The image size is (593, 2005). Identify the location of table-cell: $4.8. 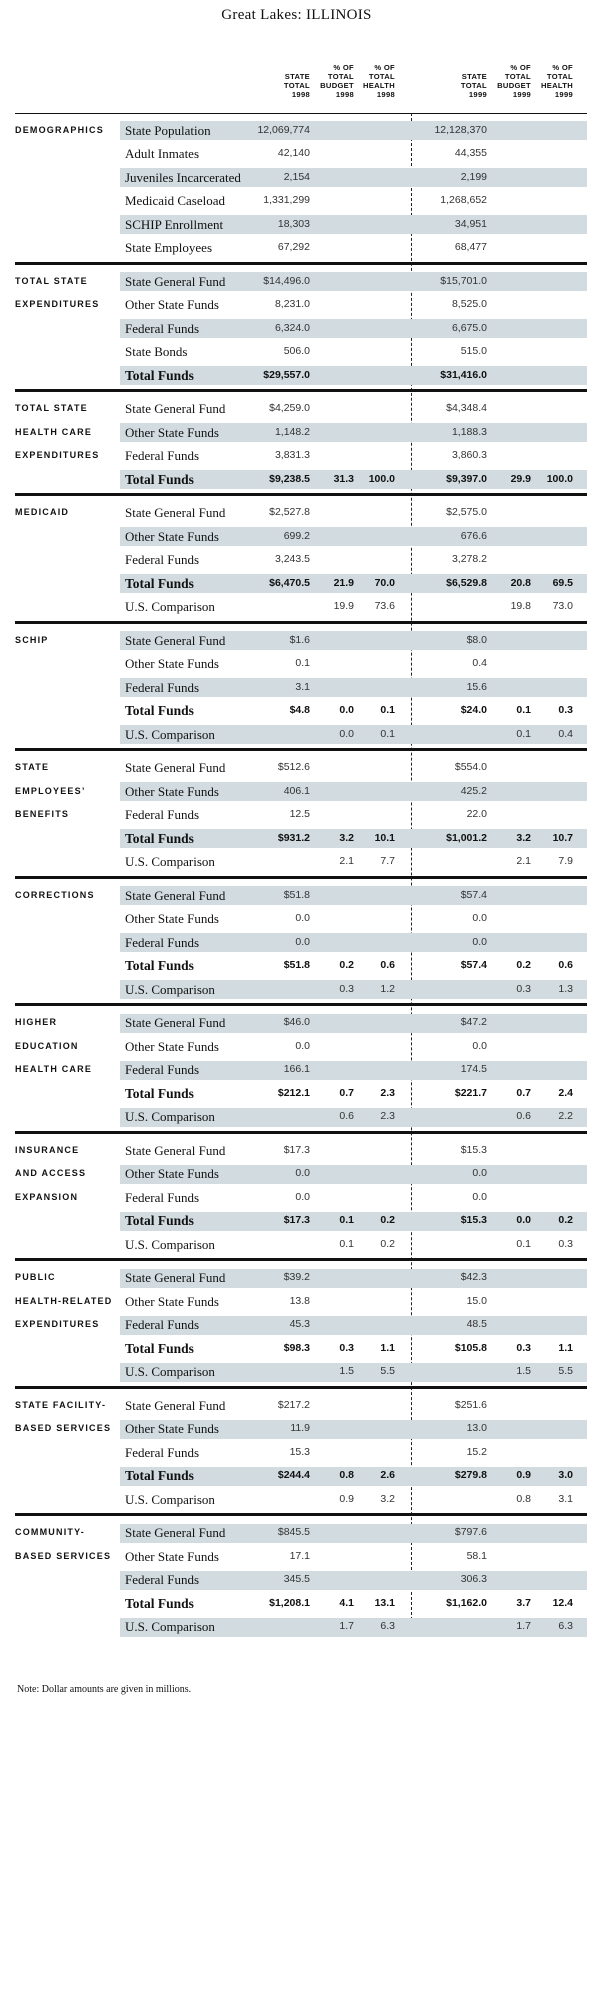
(299, 710).